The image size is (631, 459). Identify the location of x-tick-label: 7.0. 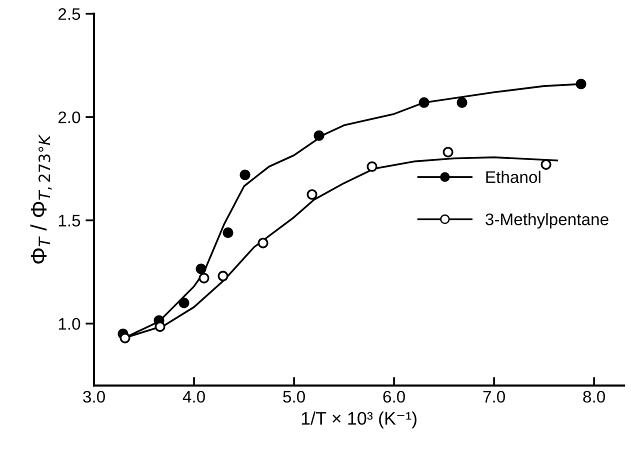
(494, 396).